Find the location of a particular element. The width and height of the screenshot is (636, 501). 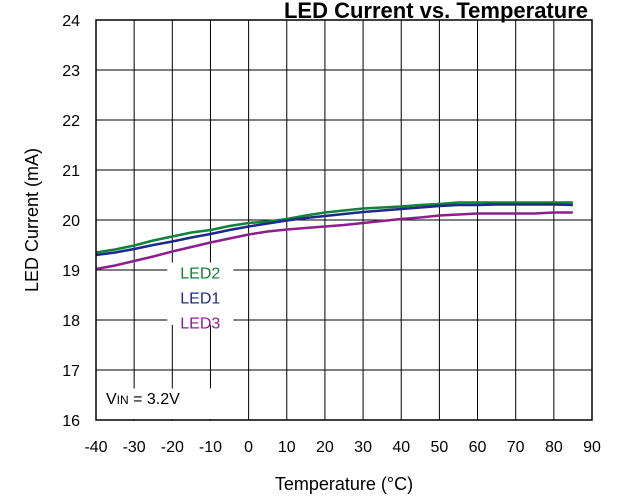

y-tick-label: 20 is located at coordinates (71, 221).